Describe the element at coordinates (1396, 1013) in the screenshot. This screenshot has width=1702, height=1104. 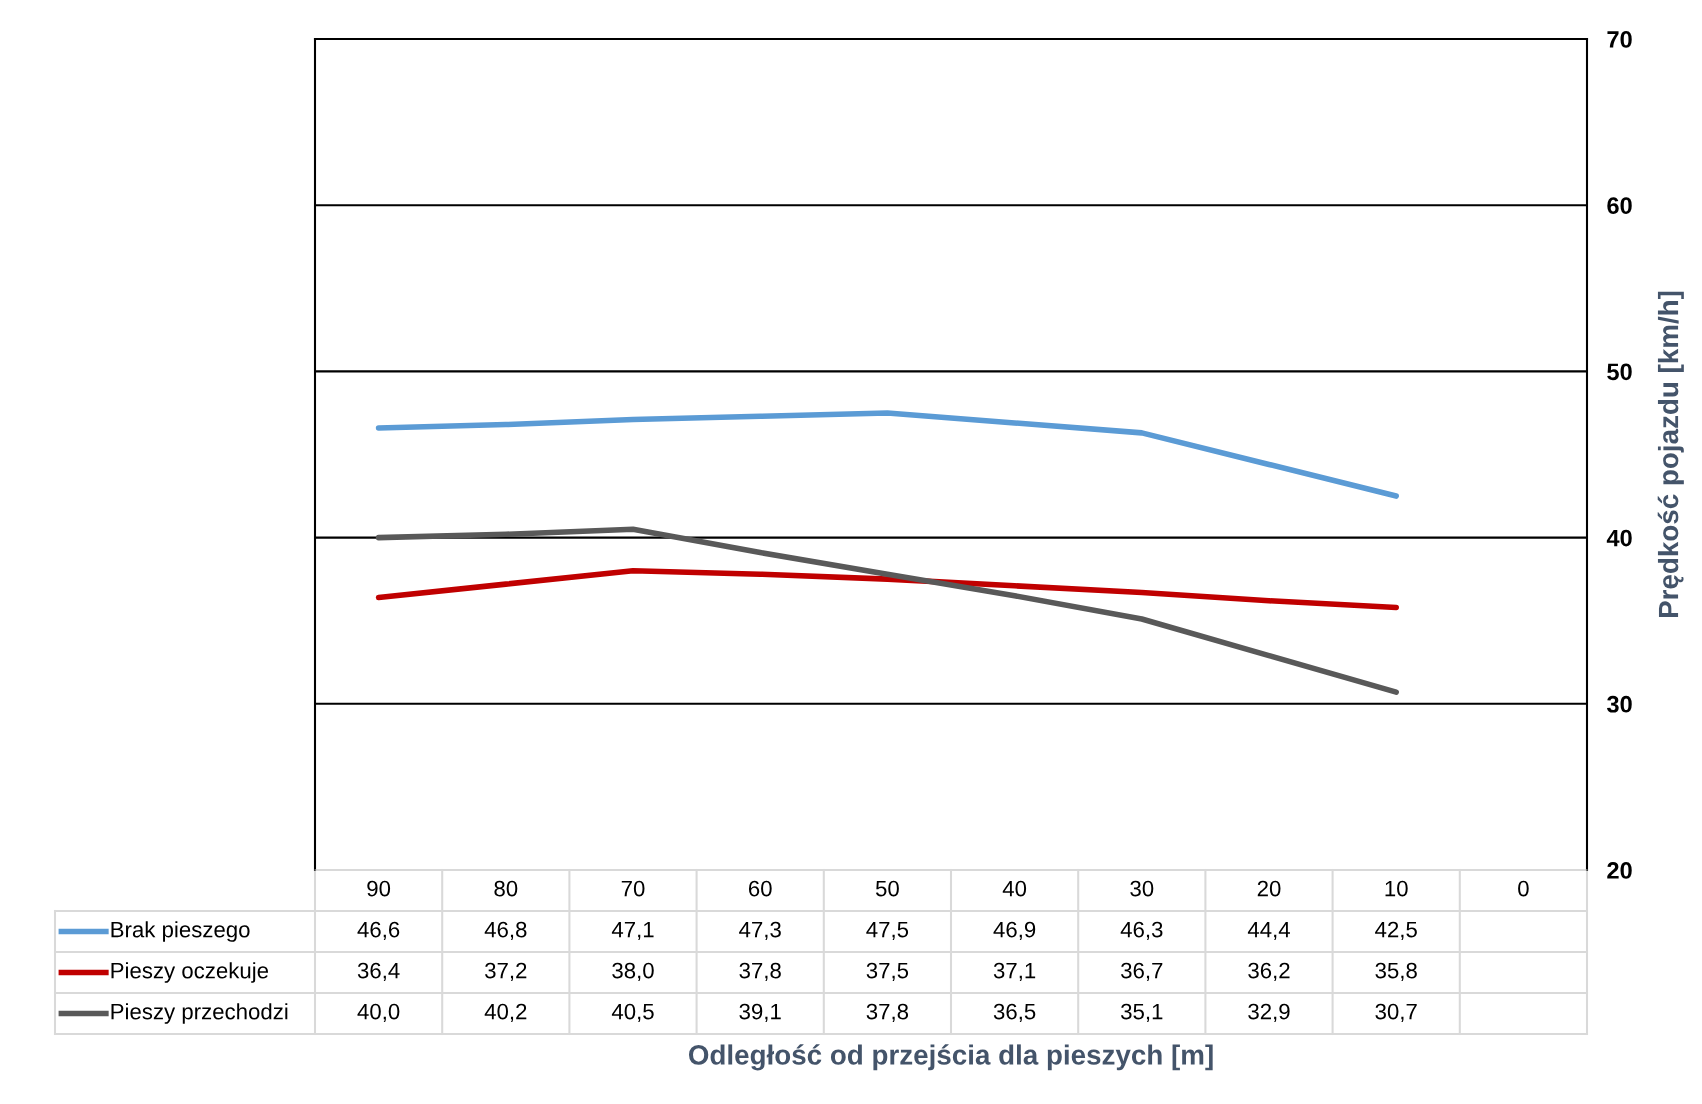
I see `data-label: 30,7` at that location.